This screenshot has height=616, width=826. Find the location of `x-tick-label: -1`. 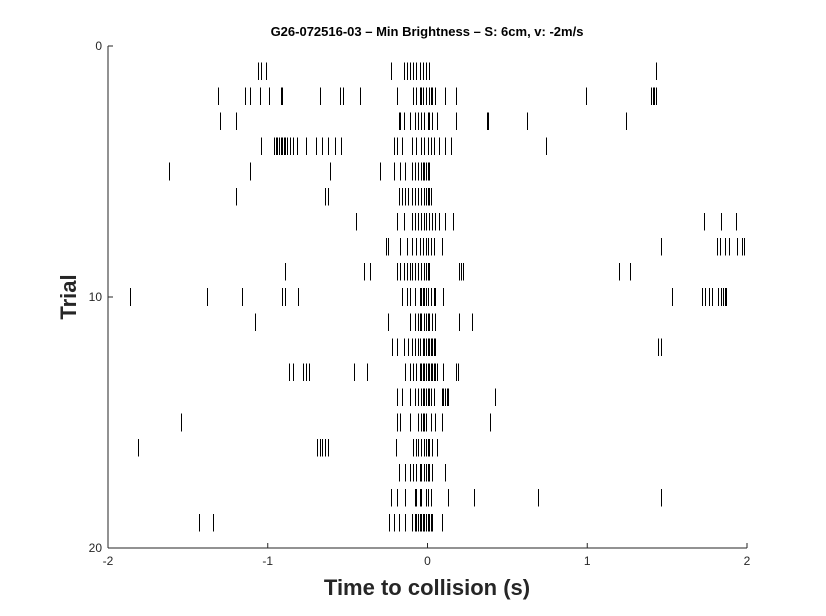

x-tick-label: -1 is located at coordinates (267, 561).